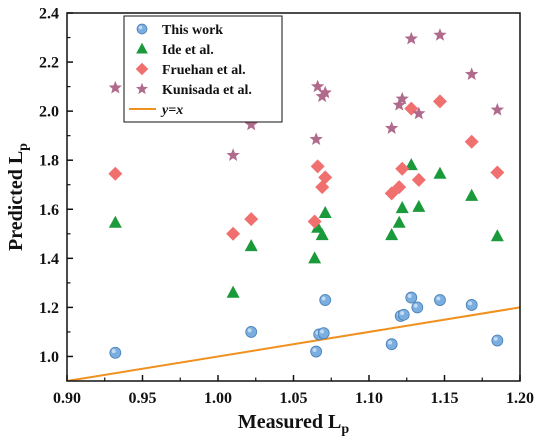 The width and height of the screenshot is (550, 441). I want to click on x-tick-label: 1.05, so click(294, 398).